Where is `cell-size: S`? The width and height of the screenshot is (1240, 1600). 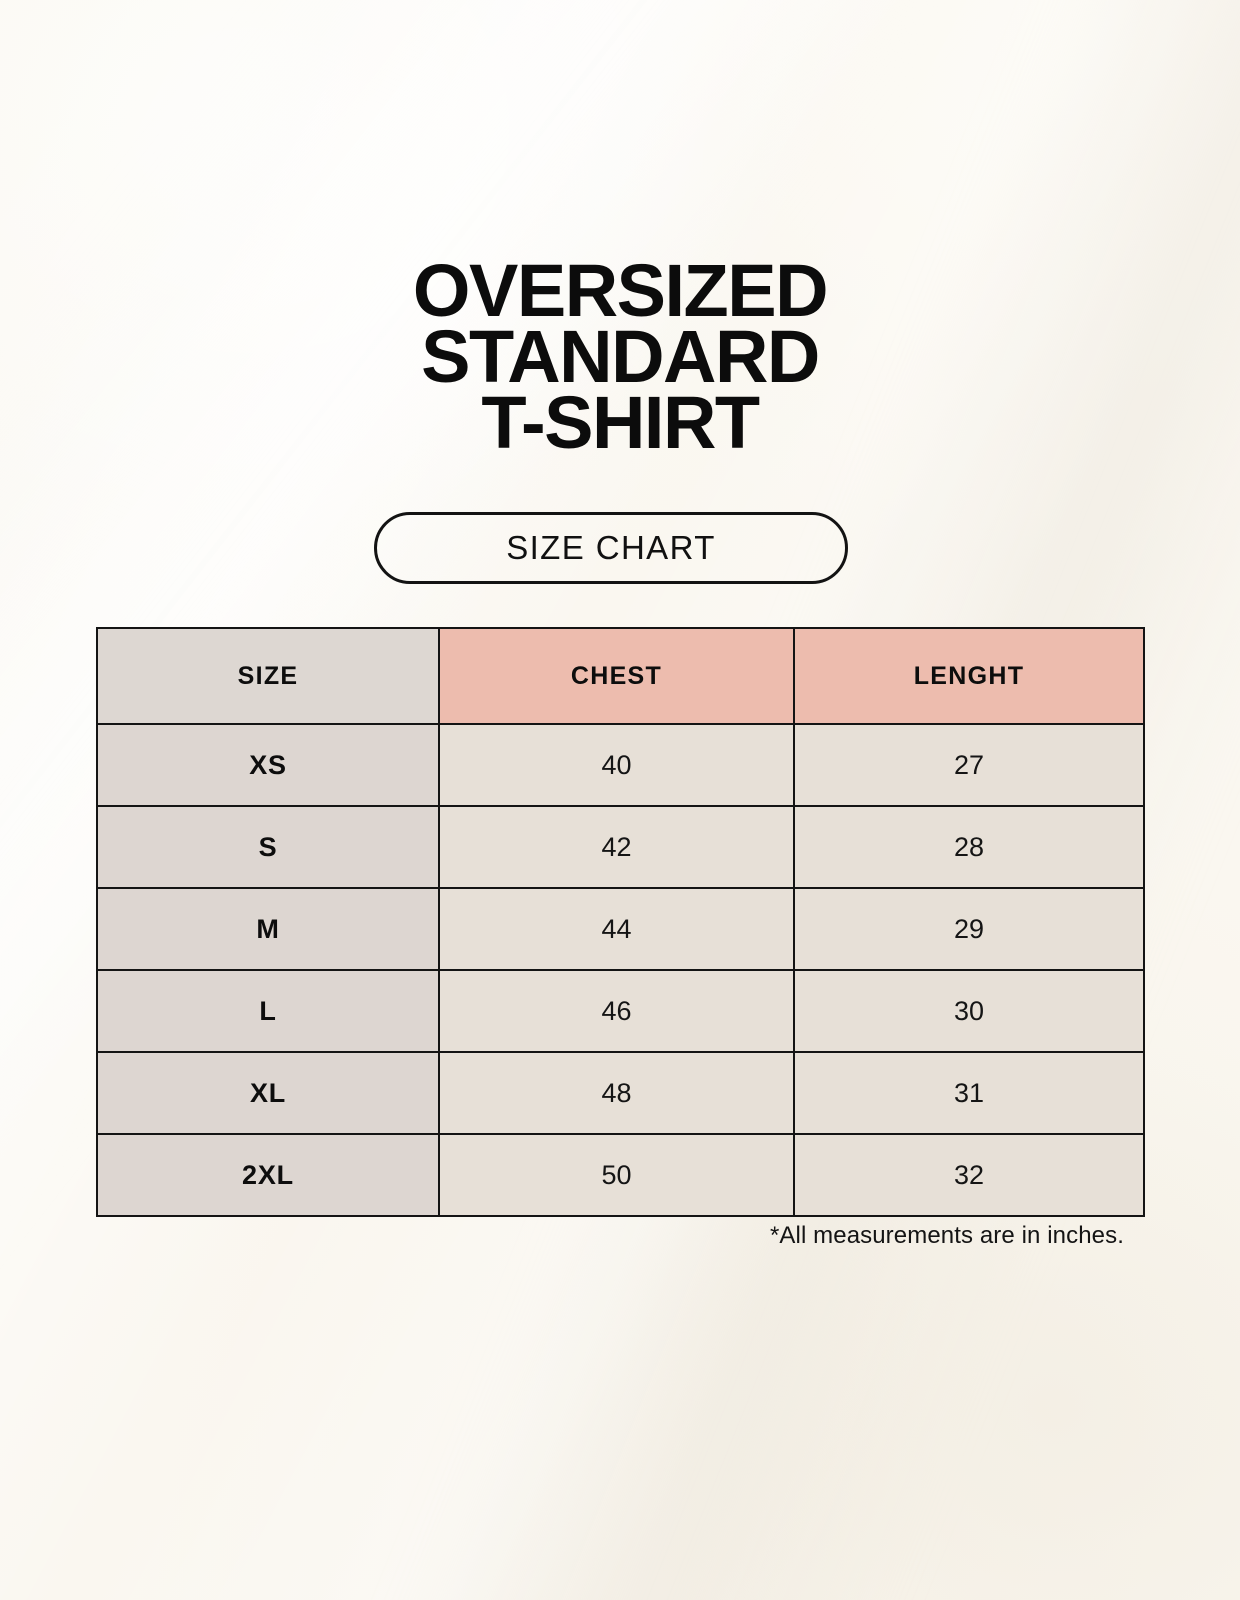 cell-size: S is located at coordinates (268, 847).